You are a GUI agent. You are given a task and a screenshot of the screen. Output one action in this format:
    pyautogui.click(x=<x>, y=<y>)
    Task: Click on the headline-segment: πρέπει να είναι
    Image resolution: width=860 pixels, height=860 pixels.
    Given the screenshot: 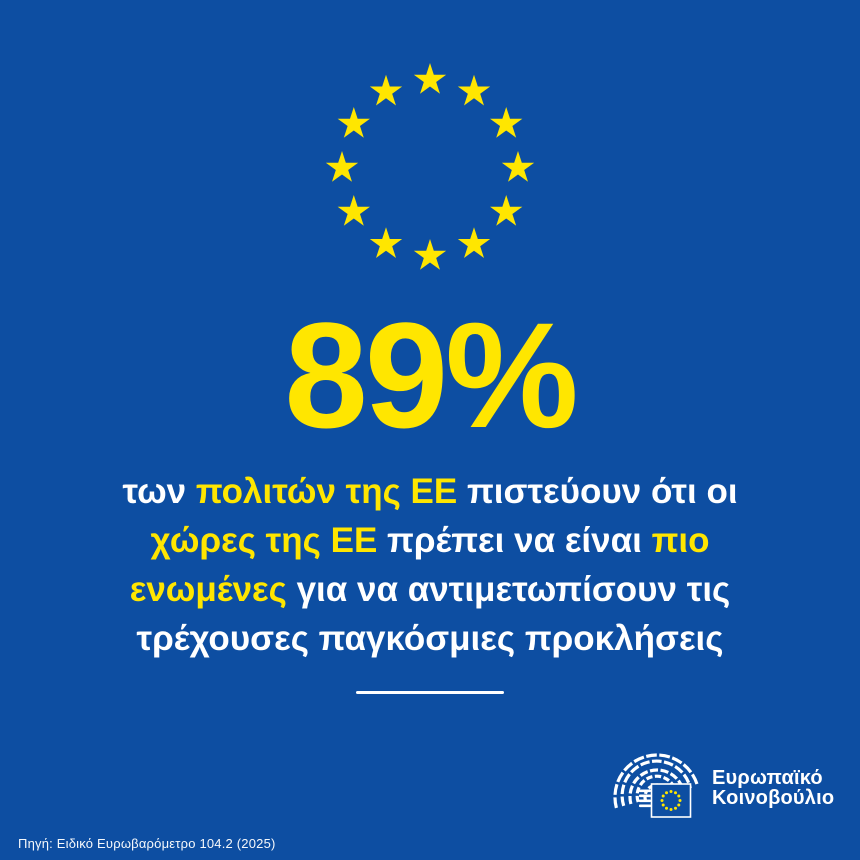 What is the action you would take?
    pyautogui.click(x=514, y=540)
    